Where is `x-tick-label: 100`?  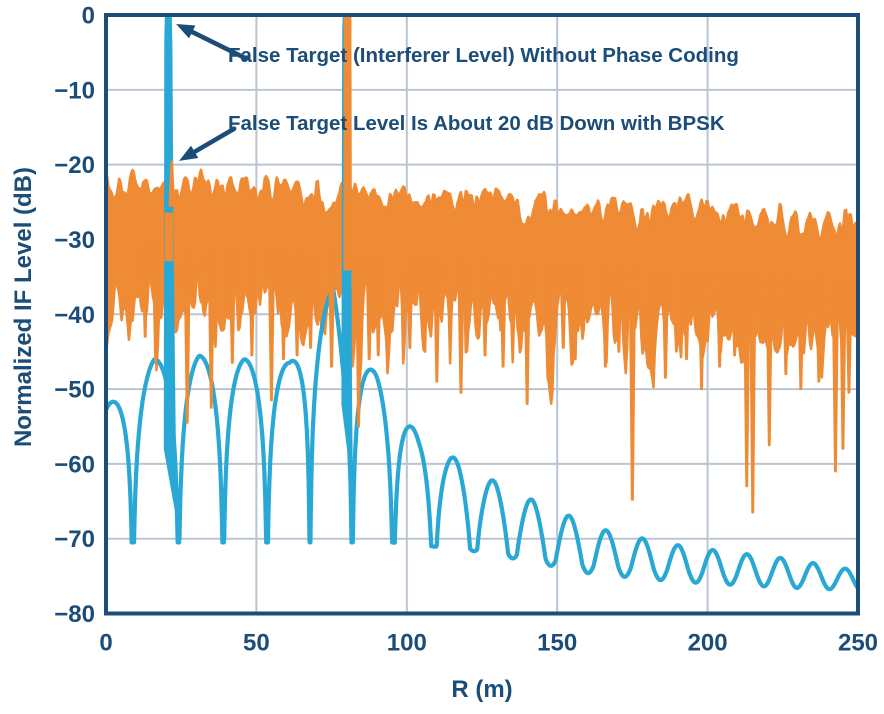 x-tick-label: 100 is located at coordinates (407, 643).